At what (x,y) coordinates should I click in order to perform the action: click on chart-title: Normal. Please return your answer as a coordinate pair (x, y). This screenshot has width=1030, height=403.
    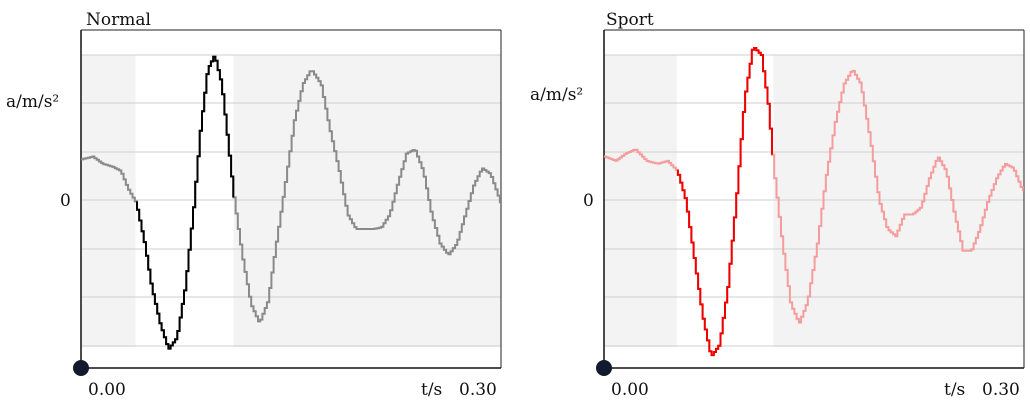
    Looking at the image, I should click on (118, 20).